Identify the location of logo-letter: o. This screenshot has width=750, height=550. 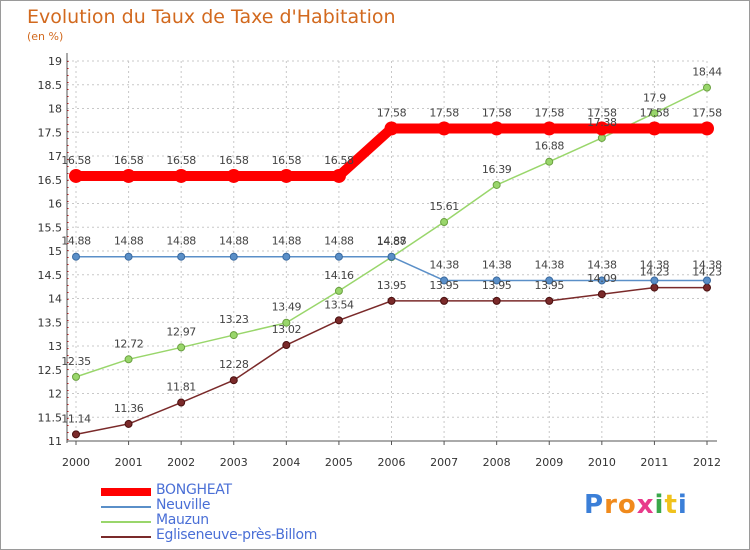
(627, 505).